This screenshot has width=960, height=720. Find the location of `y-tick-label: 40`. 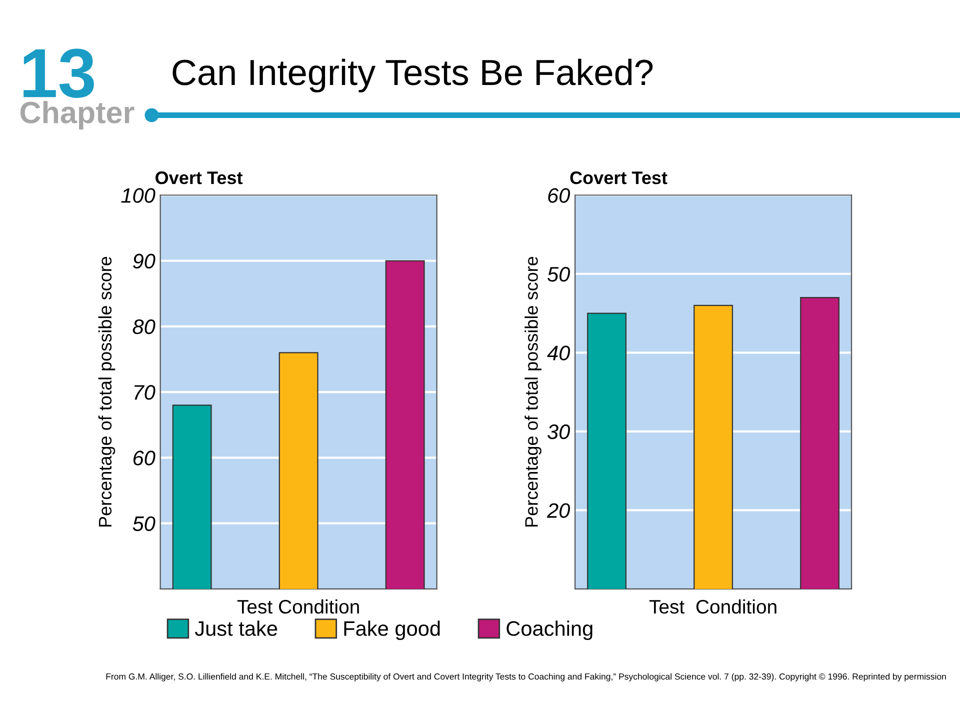

y-tick-label: 40 is located at coordinates (558, 353).